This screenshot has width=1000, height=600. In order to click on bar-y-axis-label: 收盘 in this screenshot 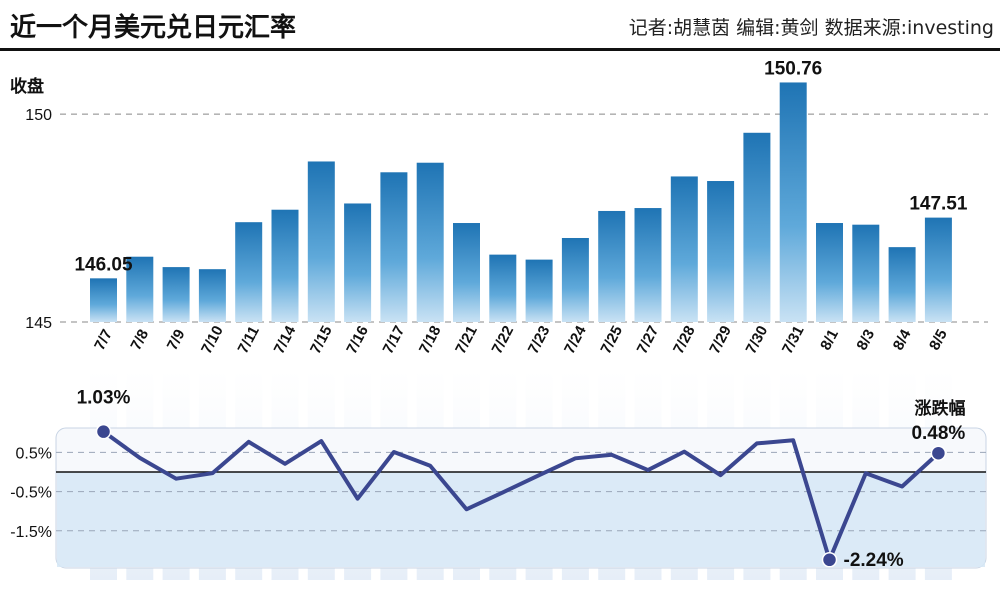, I will do `click(27, 86)`.